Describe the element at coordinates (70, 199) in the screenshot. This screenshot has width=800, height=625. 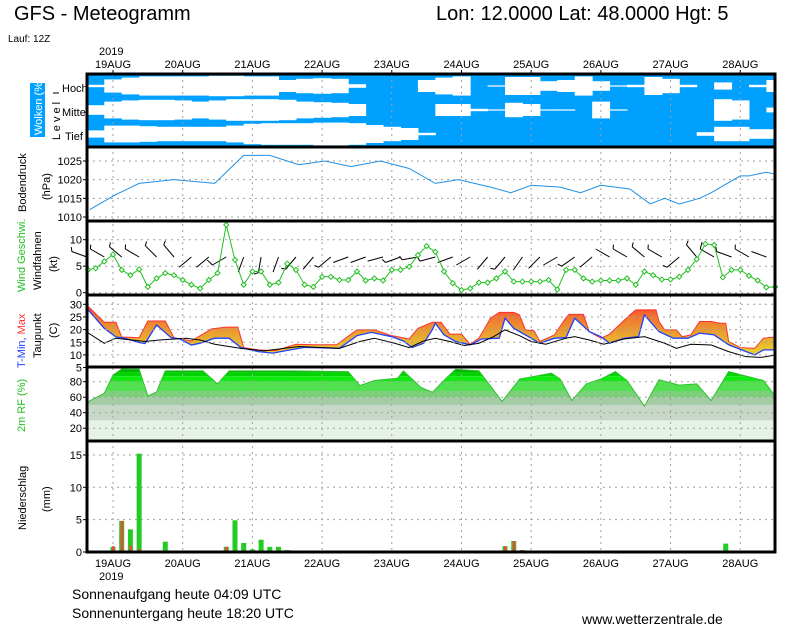
I see `pressure-tick-label: 1015` at that location.